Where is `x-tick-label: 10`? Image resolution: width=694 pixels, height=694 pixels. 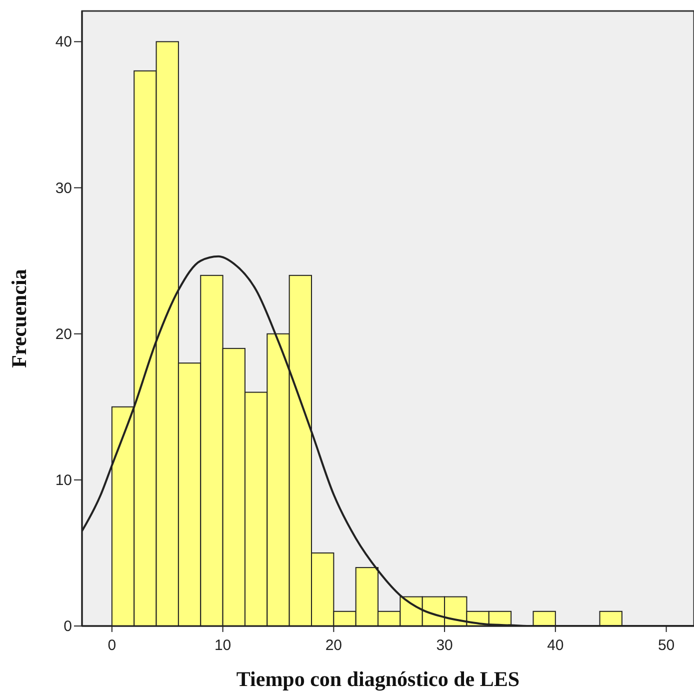
x-tick-label: 10 is located at coordinates (223, 645).